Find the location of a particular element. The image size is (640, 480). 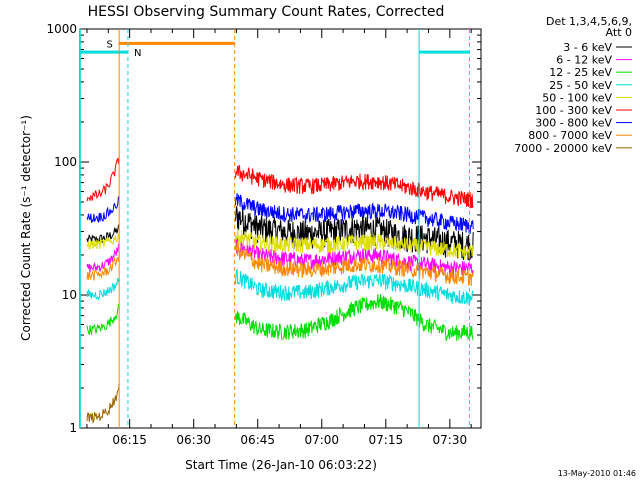

x-tick-label: 07:30 is located at coordinates (450, 440).